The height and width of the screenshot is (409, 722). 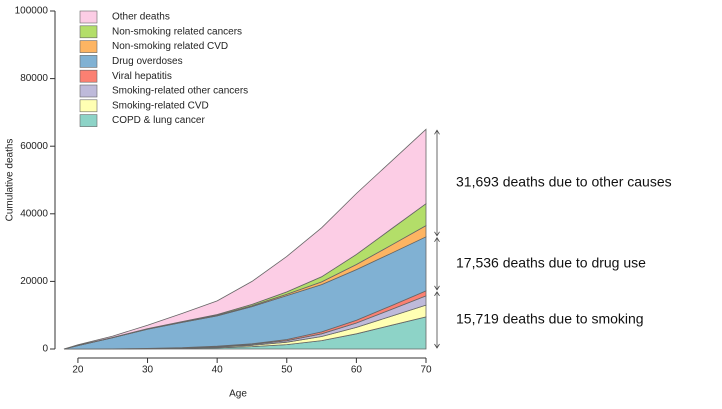 I want to click on x-tick-label: 60, so click(x=357, y=370).